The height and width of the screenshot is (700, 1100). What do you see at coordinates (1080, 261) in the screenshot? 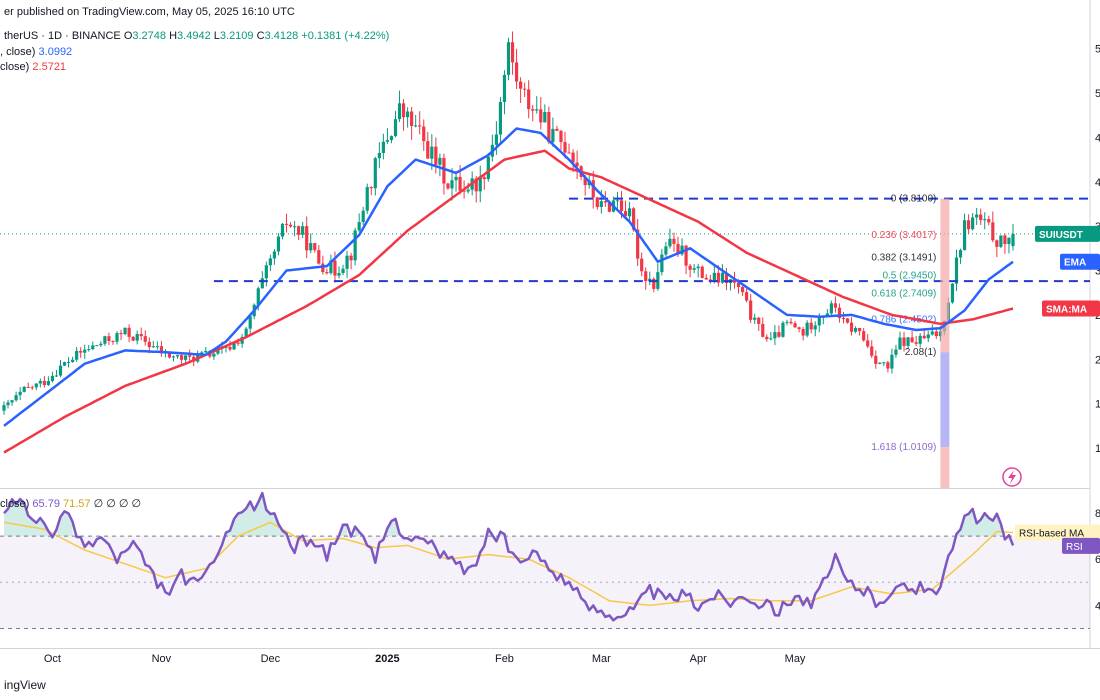
I see `ema-tag-bg` at bounding box center [1080, 261].